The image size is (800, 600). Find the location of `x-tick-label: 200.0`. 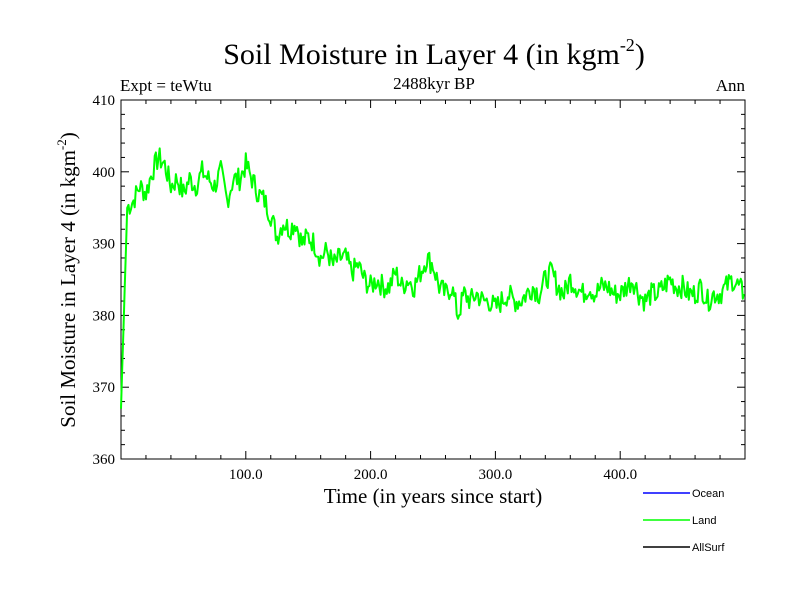

x-tick-label: 200.0 is located at coordinates (371, 475).